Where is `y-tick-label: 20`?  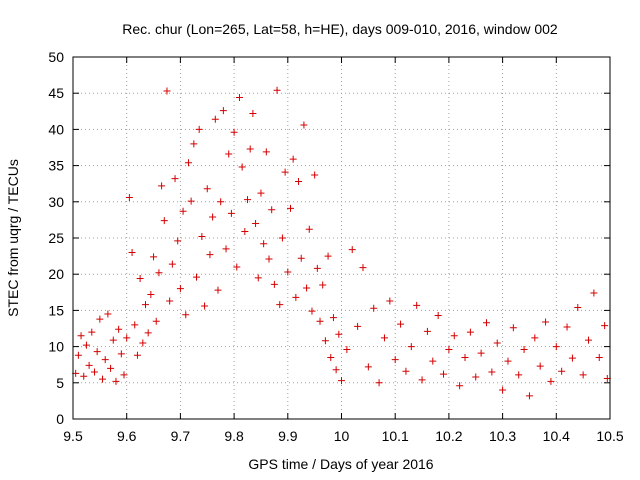 y-tick-label: 20 is located at coordinates (56, 274).